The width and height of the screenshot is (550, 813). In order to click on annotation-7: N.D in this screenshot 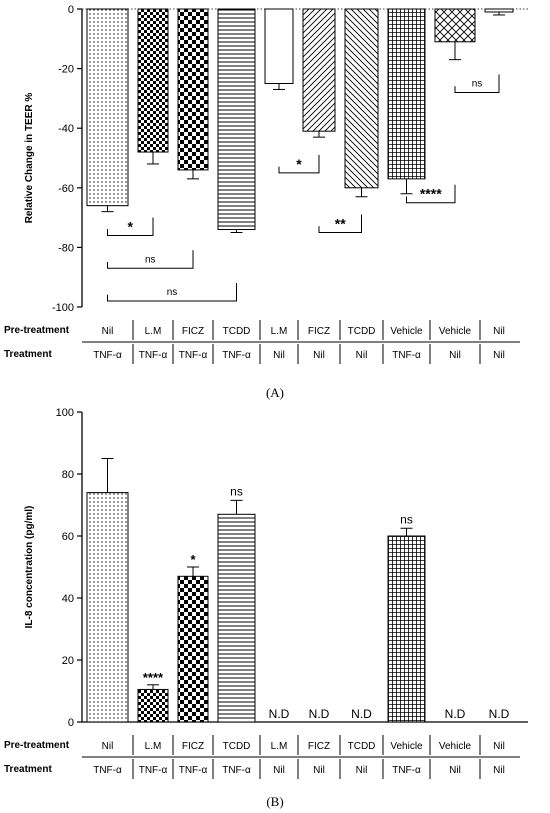, I will do `click(361, 714)`.